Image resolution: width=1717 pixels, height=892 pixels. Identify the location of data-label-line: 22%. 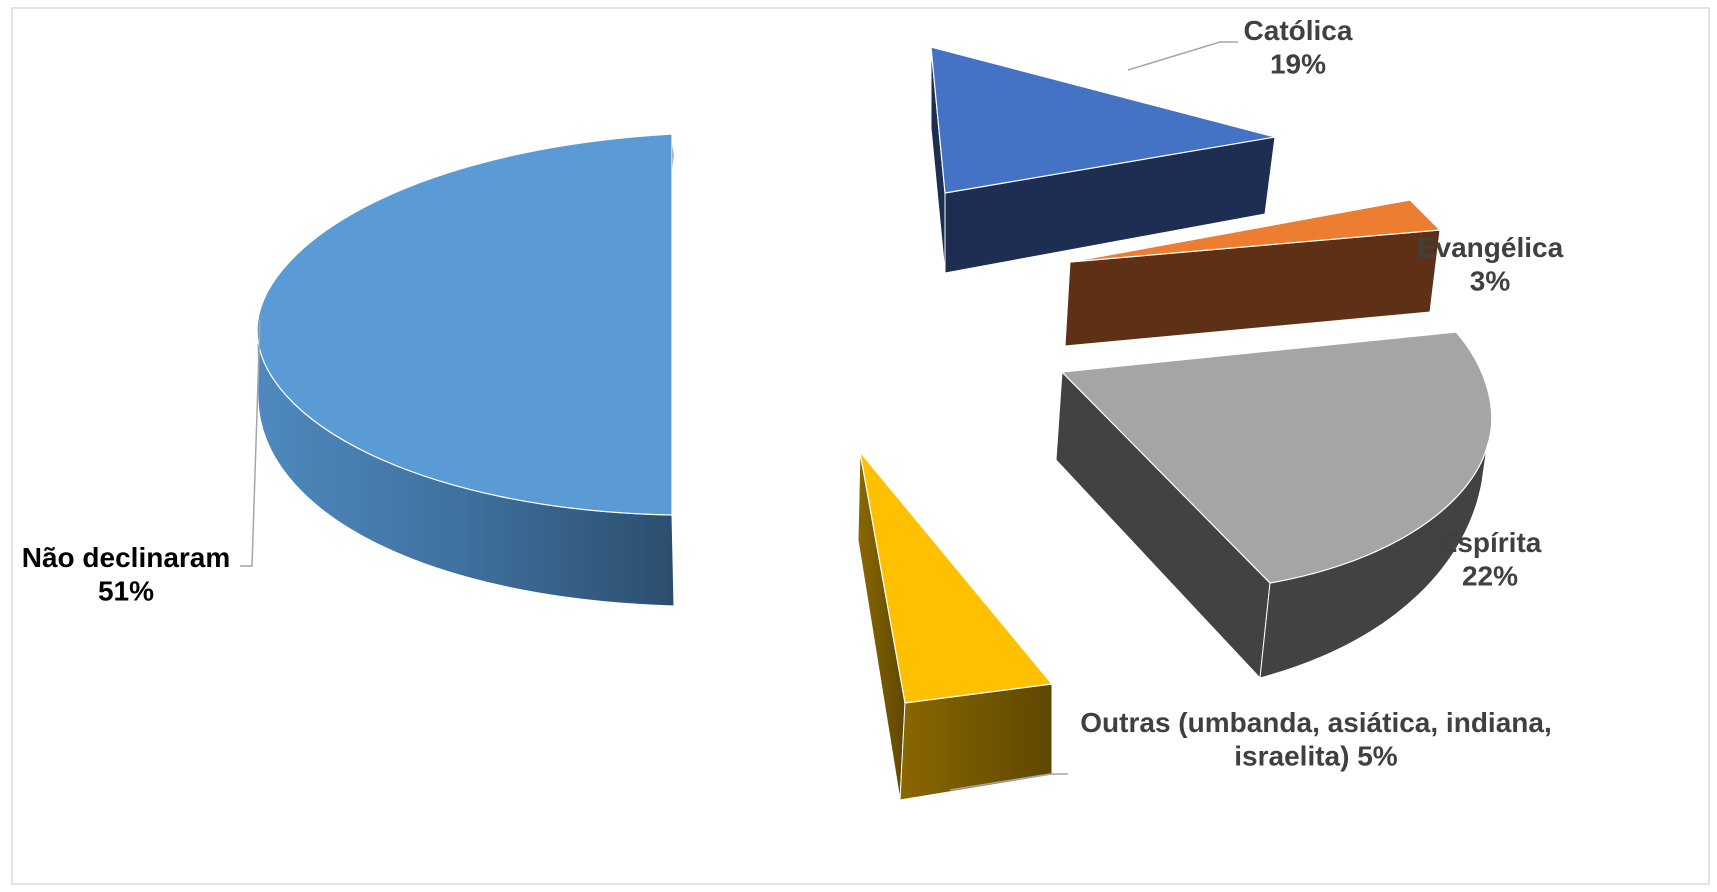
(1490, 575).